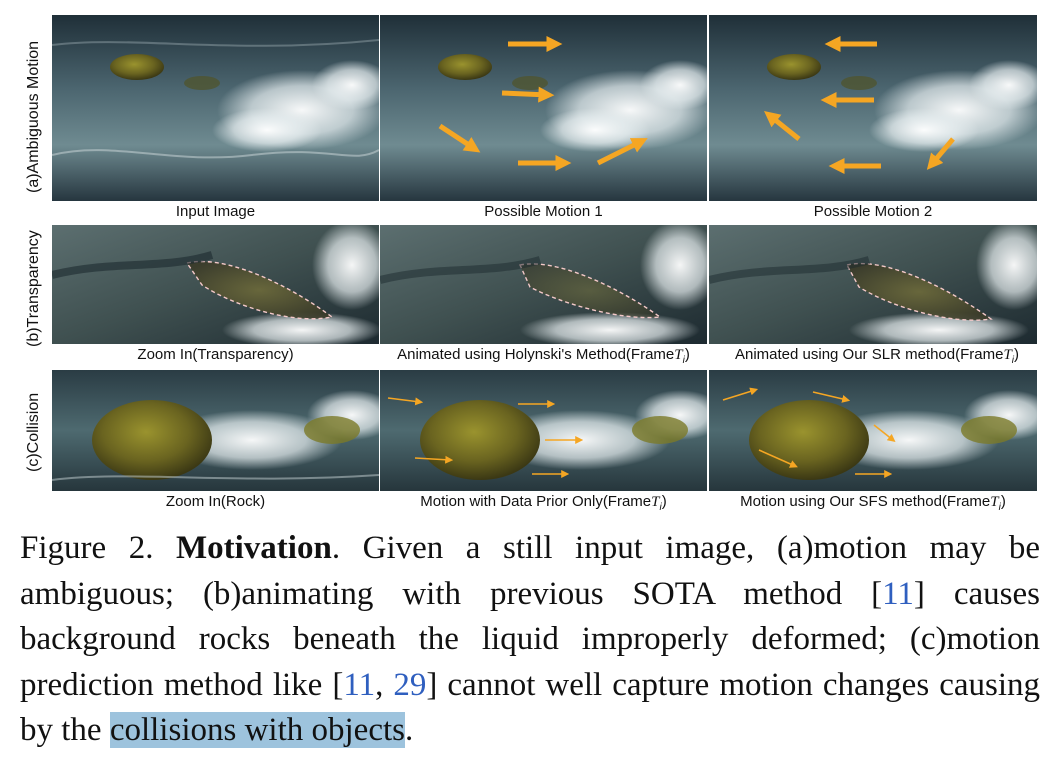 The image size is (1060, 757). Describe the element at coordinates (33, 116) in the screenshot. I see `row-label-ambiguous-motion: (a)Ambiguous Motion` at that location.